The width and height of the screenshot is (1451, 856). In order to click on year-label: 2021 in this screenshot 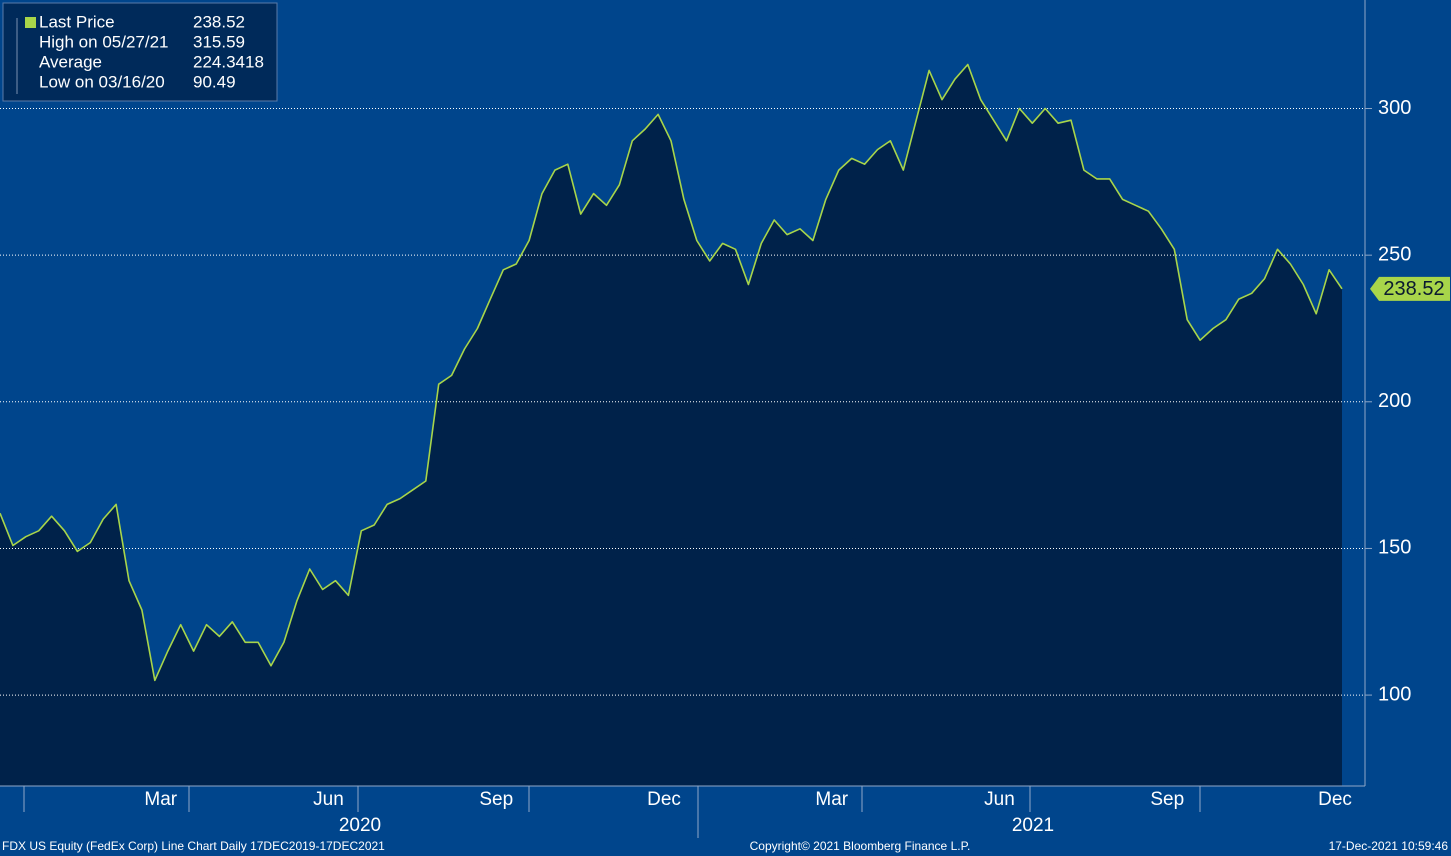, I will do `click(1033, 825)`.